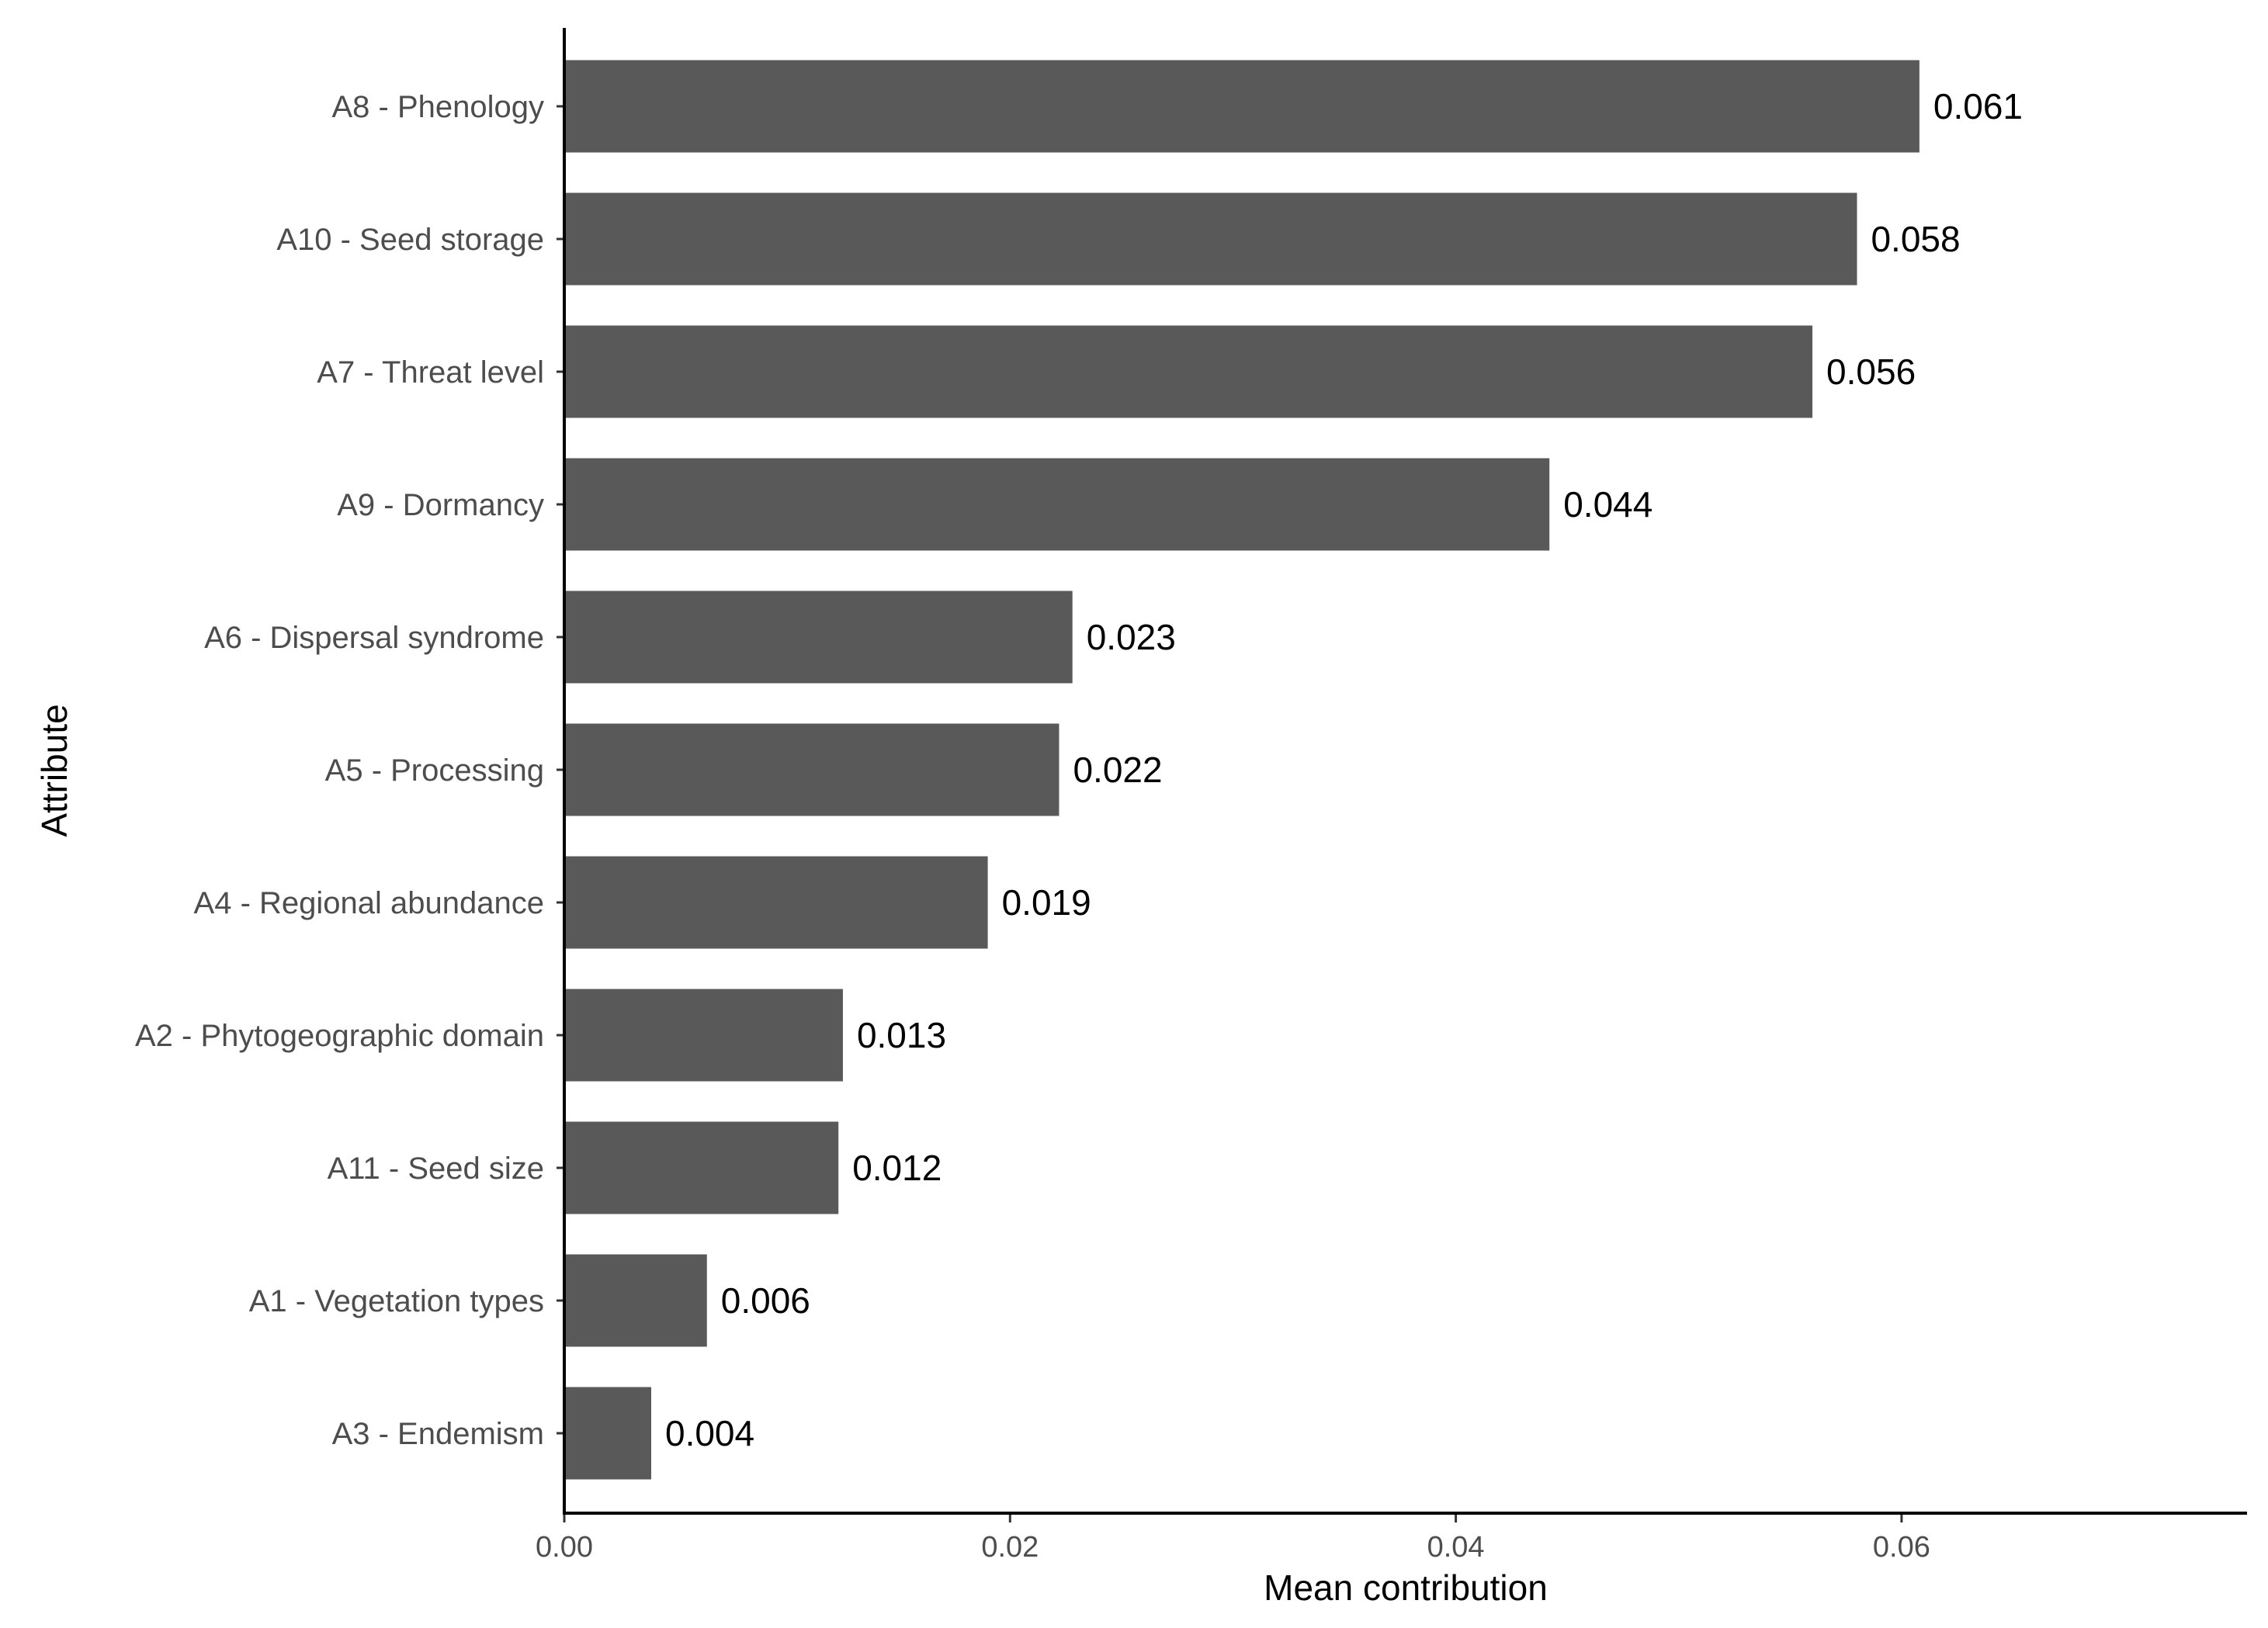 The height and width of the screenshot is (1628, 2268). I want to click on x-axis-title: Mean contribution, so click(1406, 1587).